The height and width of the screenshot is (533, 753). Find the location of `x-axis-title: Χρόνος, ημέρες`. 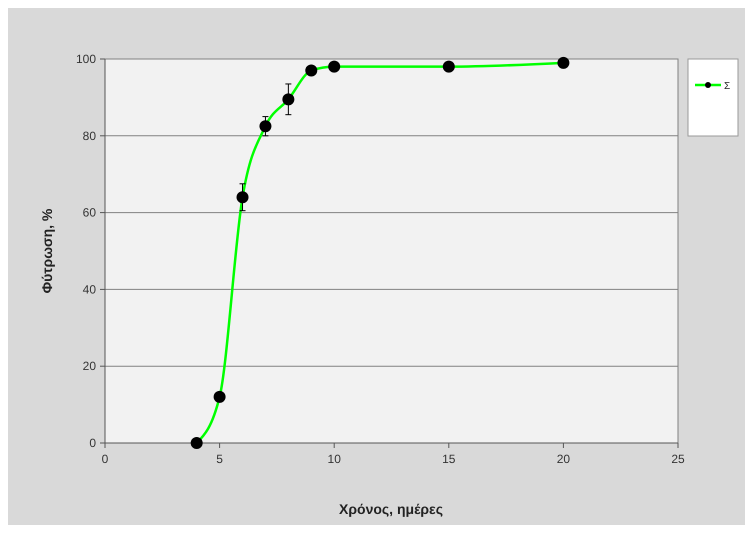

x-axis-title: Χρόνος, ημέρες is located at coordinates (391, 509).